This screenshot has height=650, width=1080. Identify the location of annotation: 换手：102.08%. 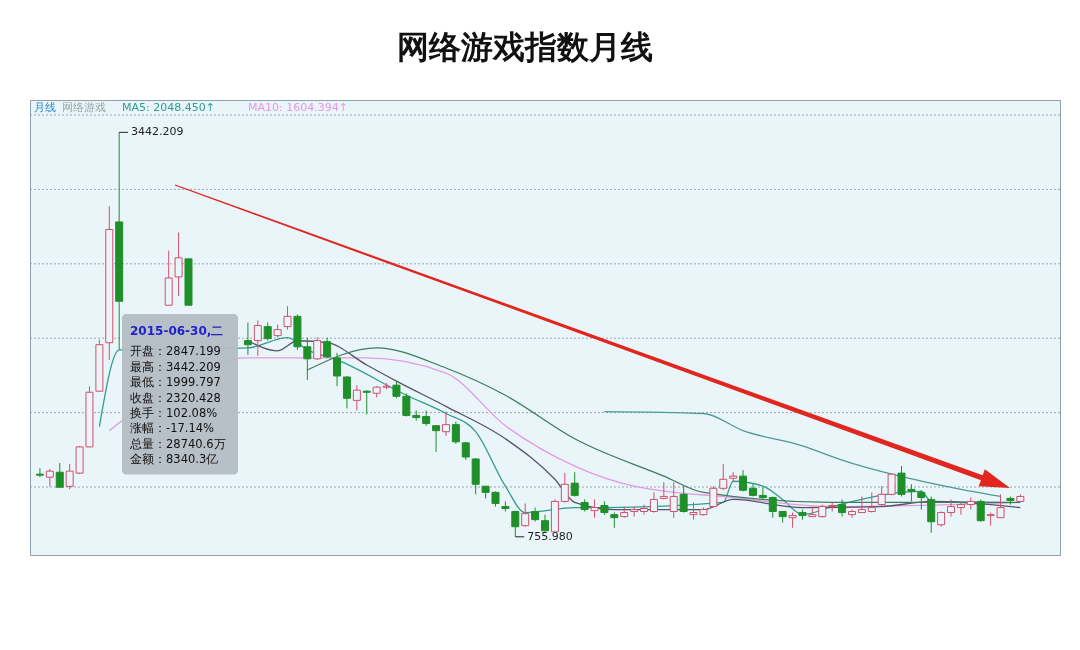
(174, 413).